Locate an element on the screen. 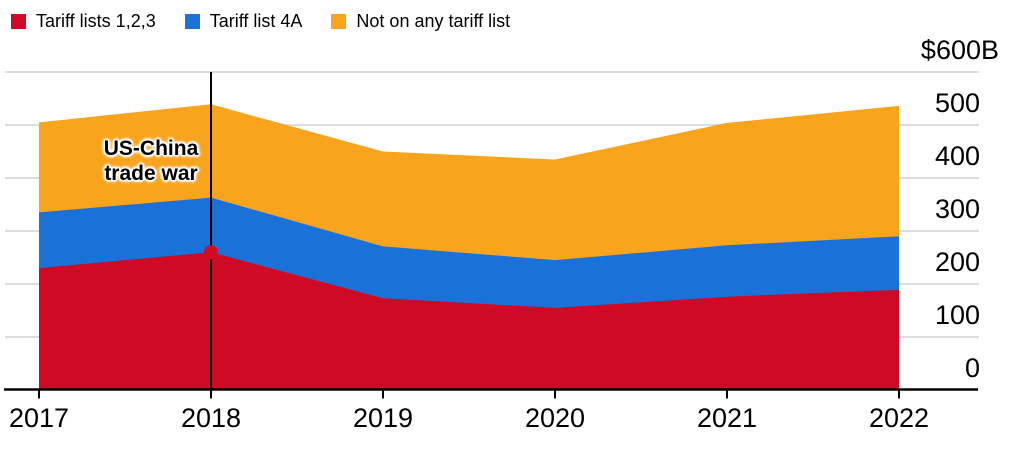 Image resolution: width=1010 pixels, height=456 pixels. annotation-us-china-trade-war: US-China trade war is located at coordinates (151, 161).